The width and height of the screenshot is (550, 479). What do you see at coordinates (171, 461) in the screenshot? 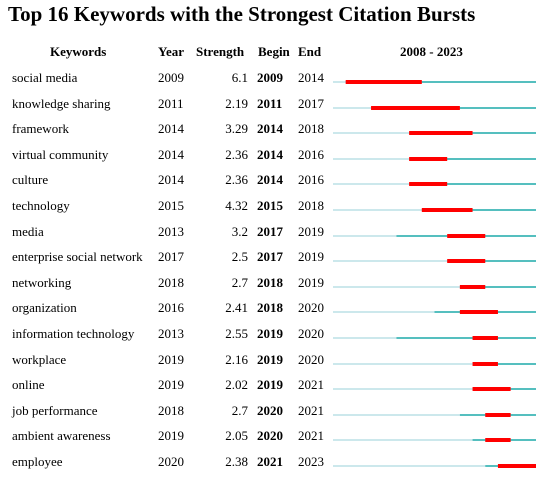
I see `year-value: 2020` at bounding box center [171, 461].